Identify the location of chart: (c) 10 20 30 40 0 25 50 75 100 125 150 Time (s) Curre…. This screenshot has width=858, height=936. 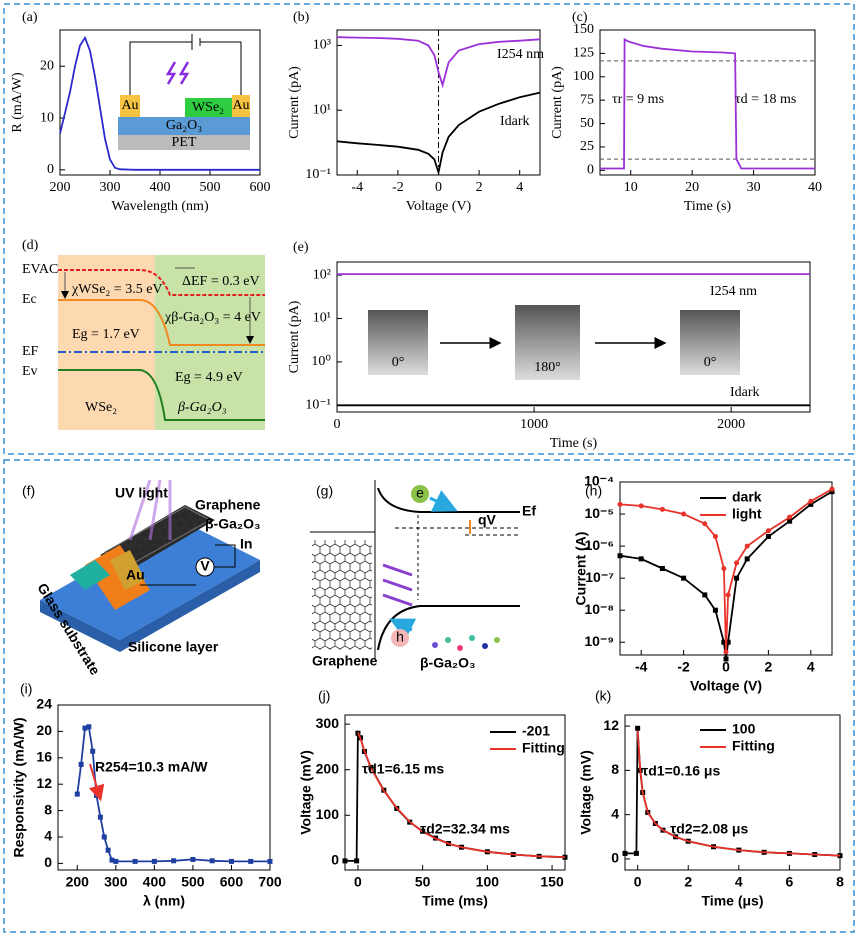
(686, 112).